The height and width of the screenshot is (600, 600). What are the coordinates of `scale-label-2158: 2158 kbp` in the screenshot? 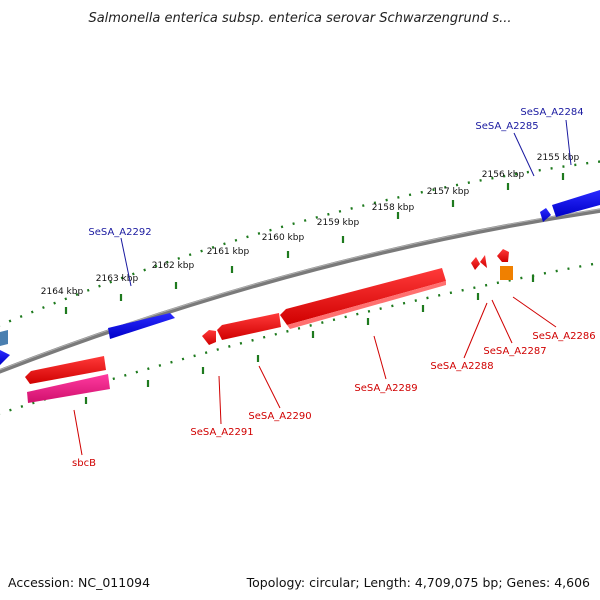 It's located at (393, 208).